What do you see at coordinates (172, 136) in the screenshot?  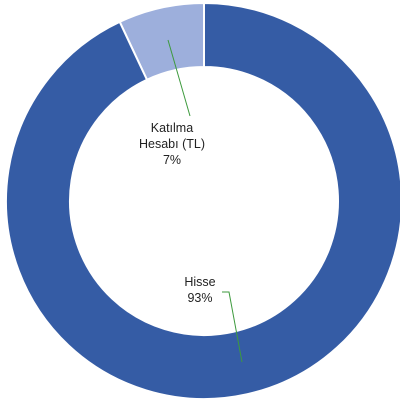 I see `category-label: Katılma Hesabı (TL)` at bounding box center [172, 136].